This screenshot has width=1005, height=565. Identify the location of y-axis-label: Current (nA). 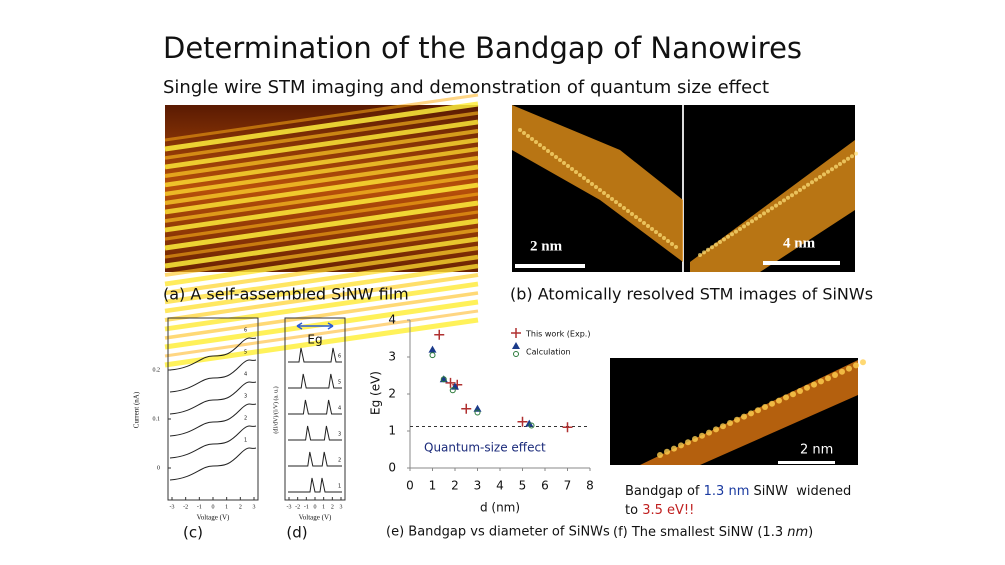
(137, 409).